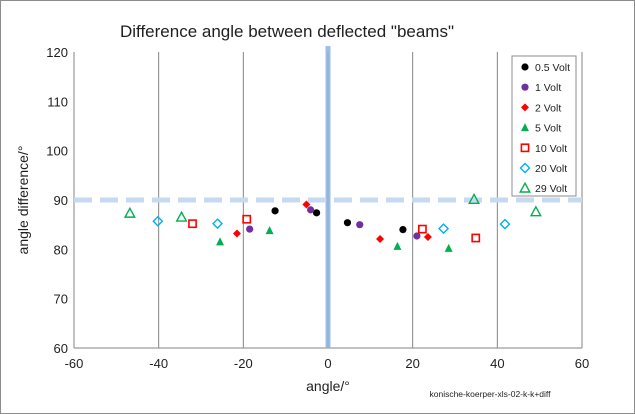 This screenshot has height=414, width=635. Describe the element at coordinates (548, 88) in the screenshot. I see `legend-label: 1 Volt` at that location.